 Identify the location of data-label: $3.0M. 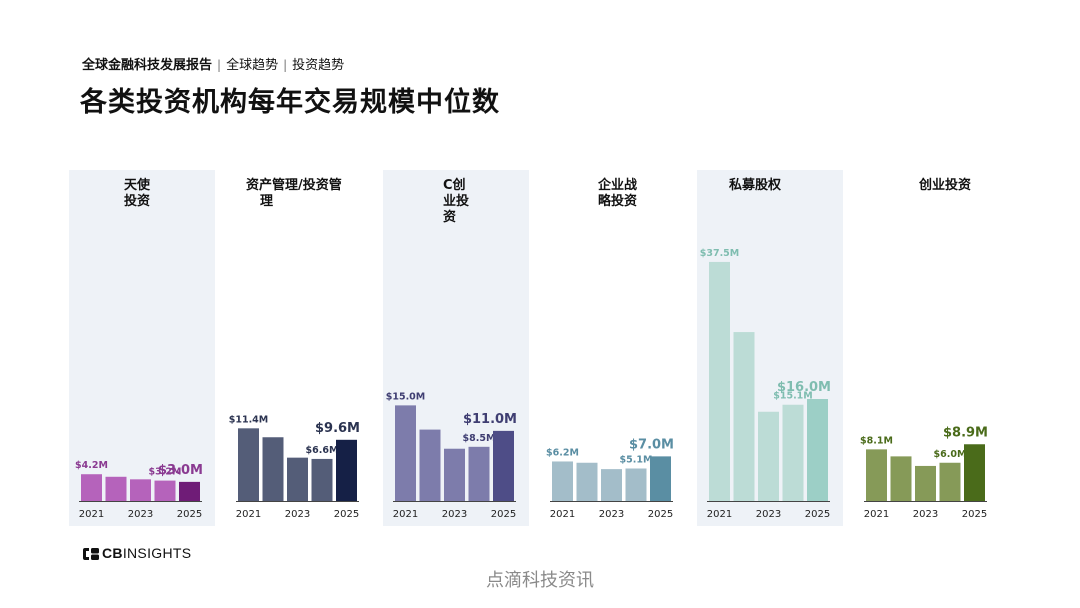
(180, 470).